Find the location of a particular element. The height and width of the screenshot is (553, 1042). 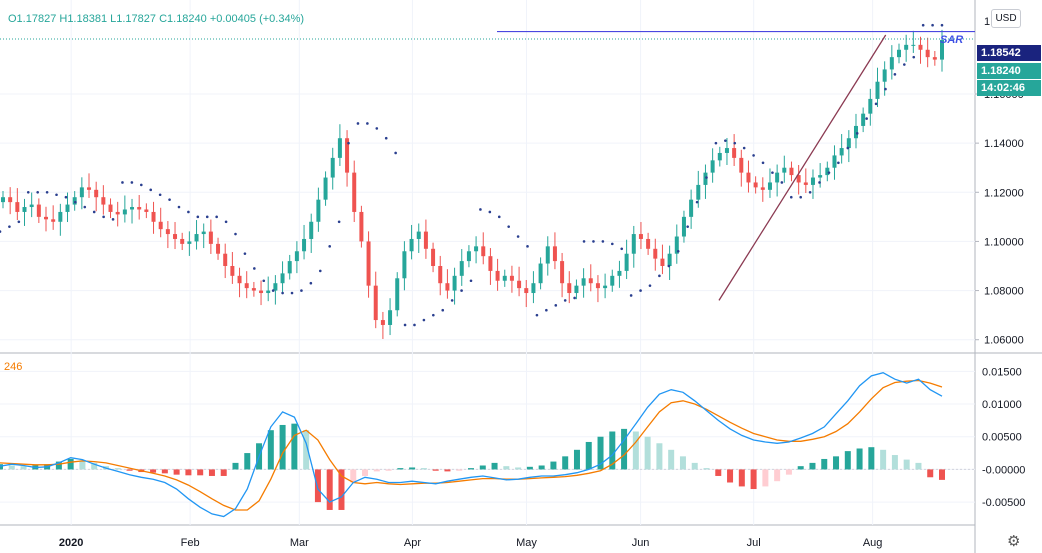

time-tick-label: Feb is located at coordinates (190, 543).